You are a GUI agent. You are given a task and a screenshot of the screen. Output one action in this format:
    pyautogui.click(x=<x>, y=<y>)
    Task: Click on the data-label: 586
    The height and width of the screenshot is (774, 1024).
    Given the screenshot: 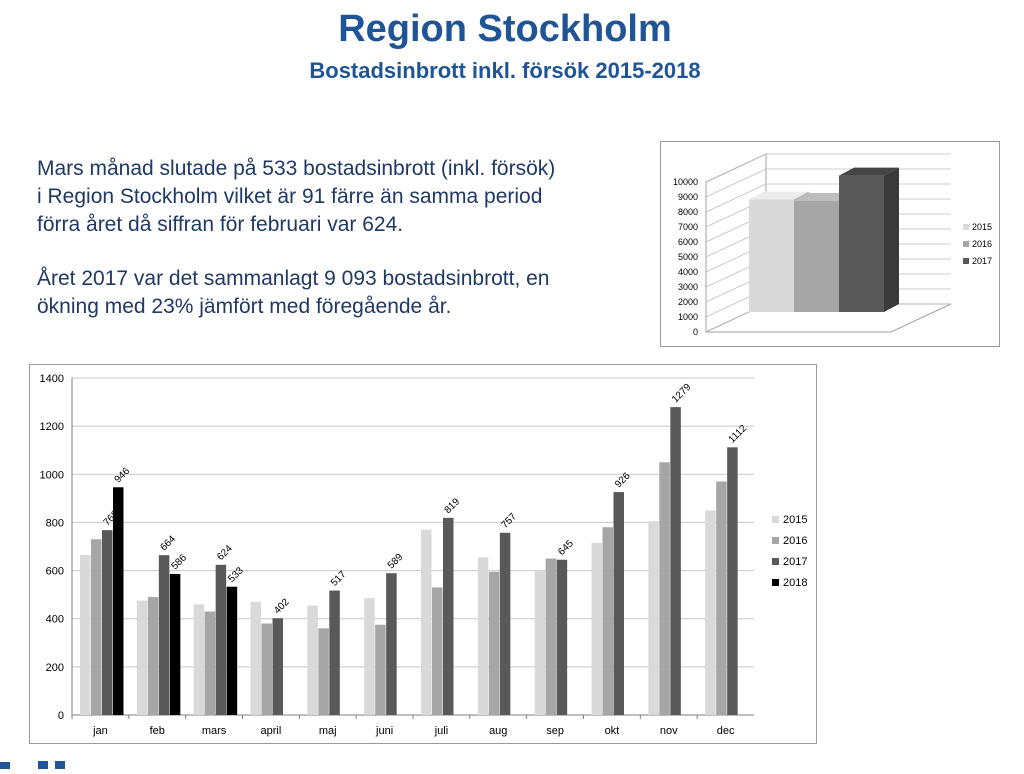 What is the action you would take?
    pyautogui.click(x=179, y=562)
    